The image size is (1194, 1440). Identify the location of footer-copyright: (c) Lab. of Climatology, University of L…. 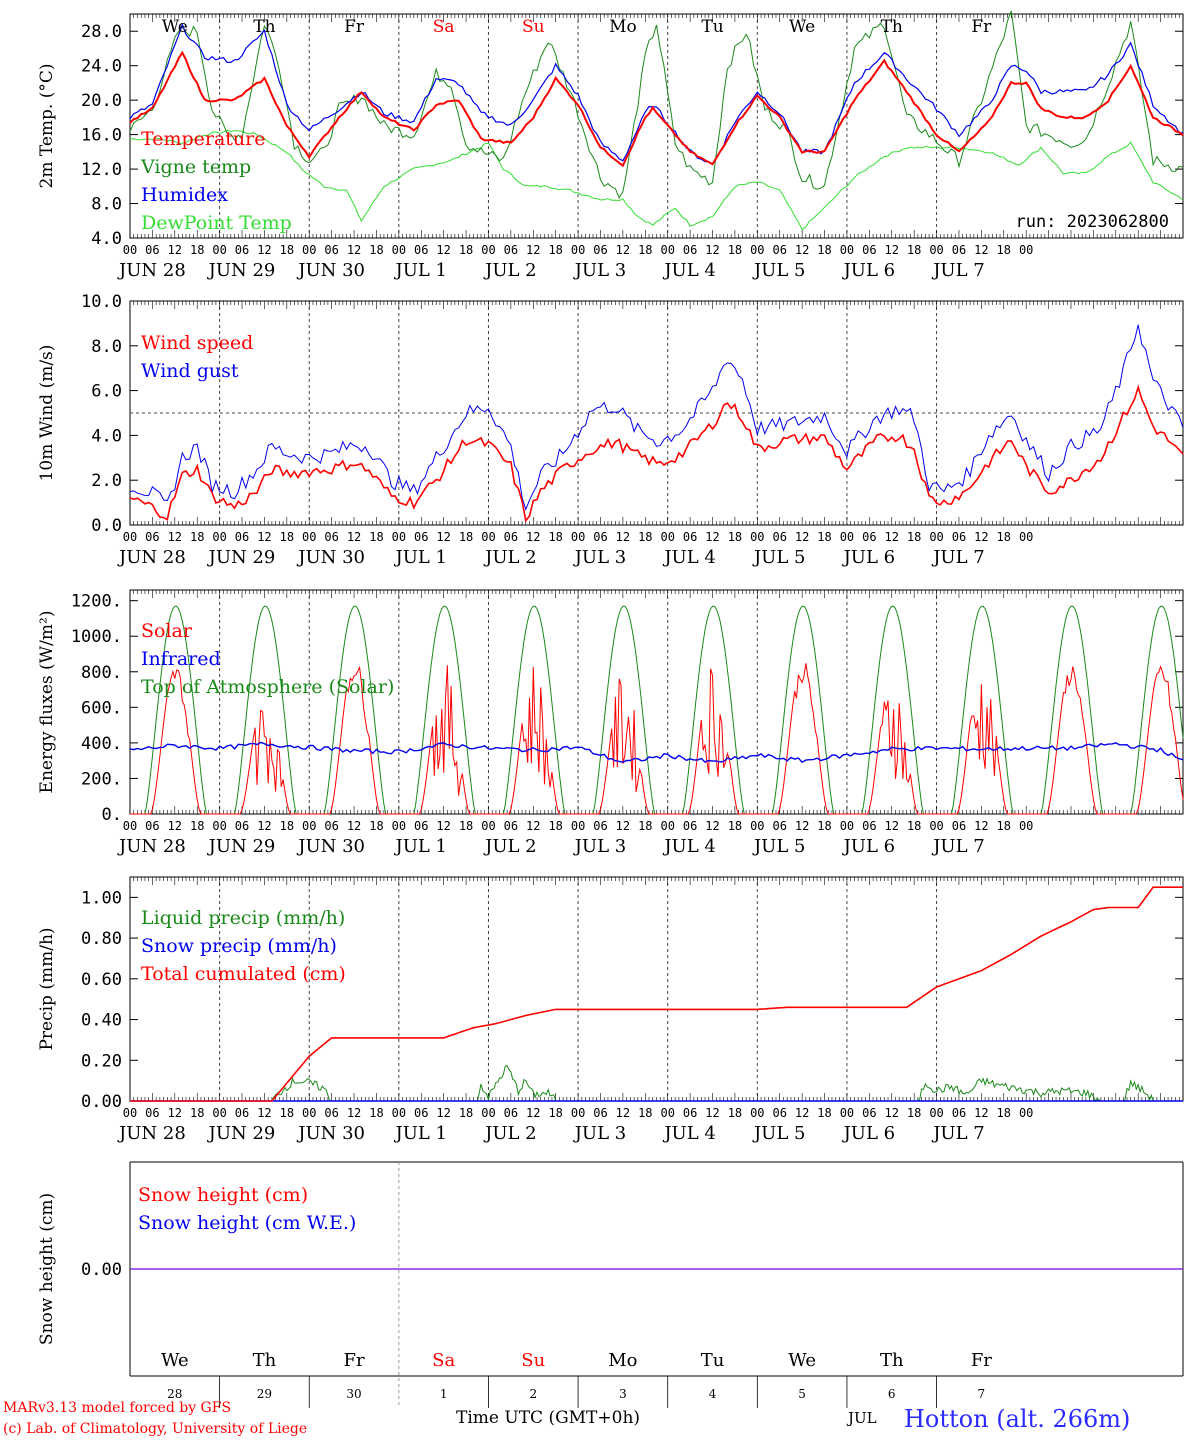
(155, 1429).